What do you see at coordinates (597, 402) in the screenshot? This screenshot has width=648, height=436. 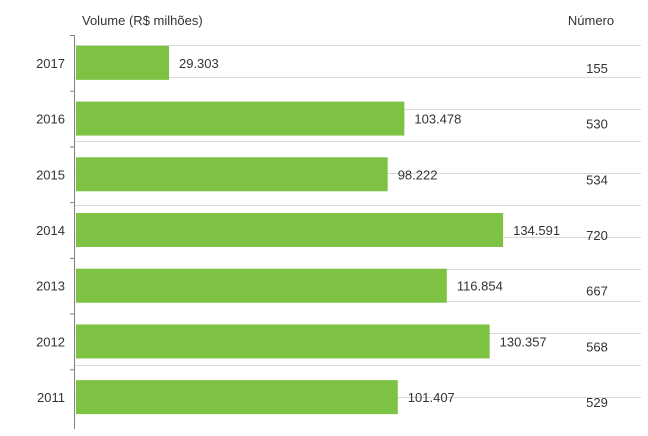 I see `count-label-2011: 529` at bounding box center [597, 402].